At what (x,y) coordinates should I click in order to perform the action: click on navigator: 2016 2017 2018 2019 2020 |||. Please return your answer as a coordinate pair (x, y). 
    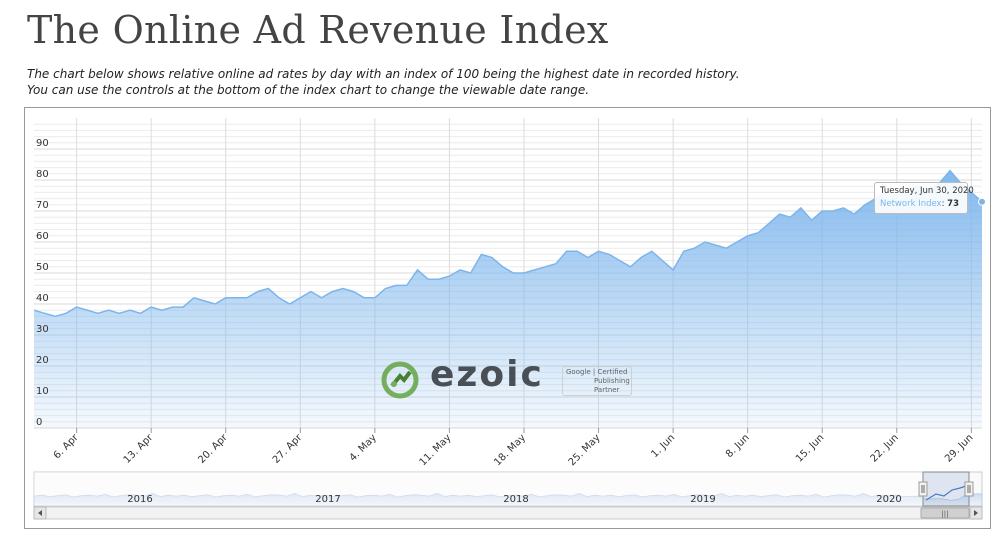
    Looking at the image, I should click on (508, 495).